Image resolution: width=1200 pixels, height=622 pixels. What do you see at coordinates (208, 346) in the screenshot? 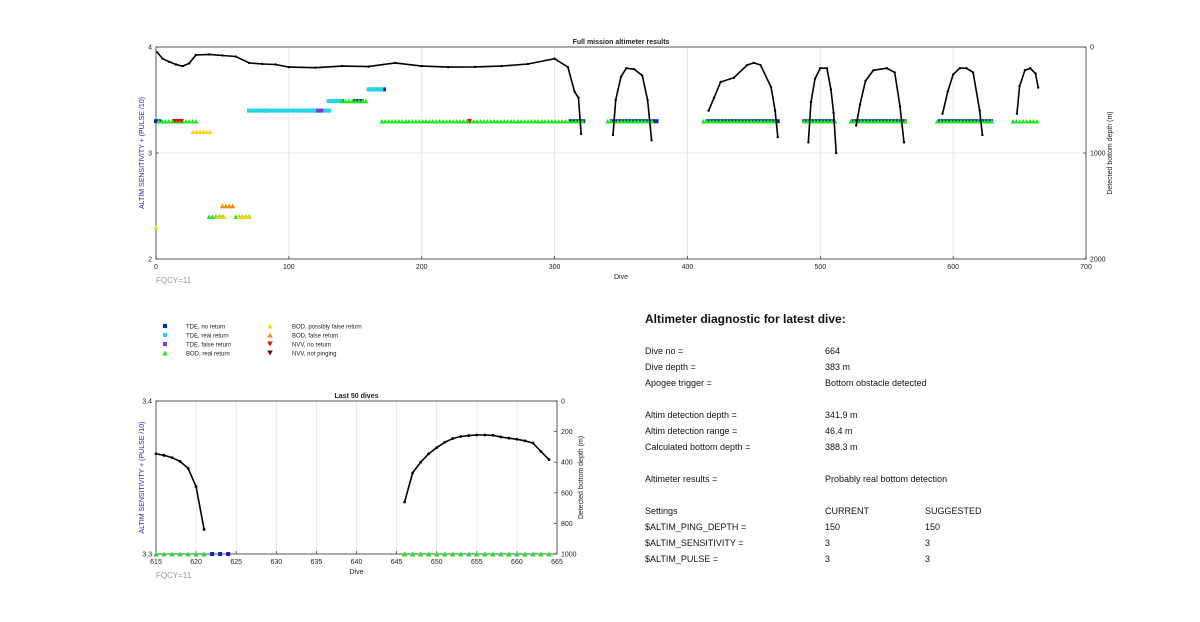
I see `legend-label: TDE, false return` at bounding box center [208, 346].